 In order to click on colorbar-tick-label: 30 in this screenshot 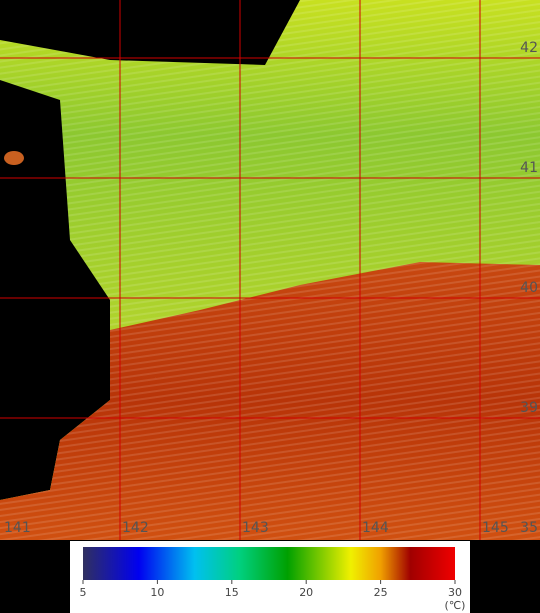, I will do `click(455, 592)`.